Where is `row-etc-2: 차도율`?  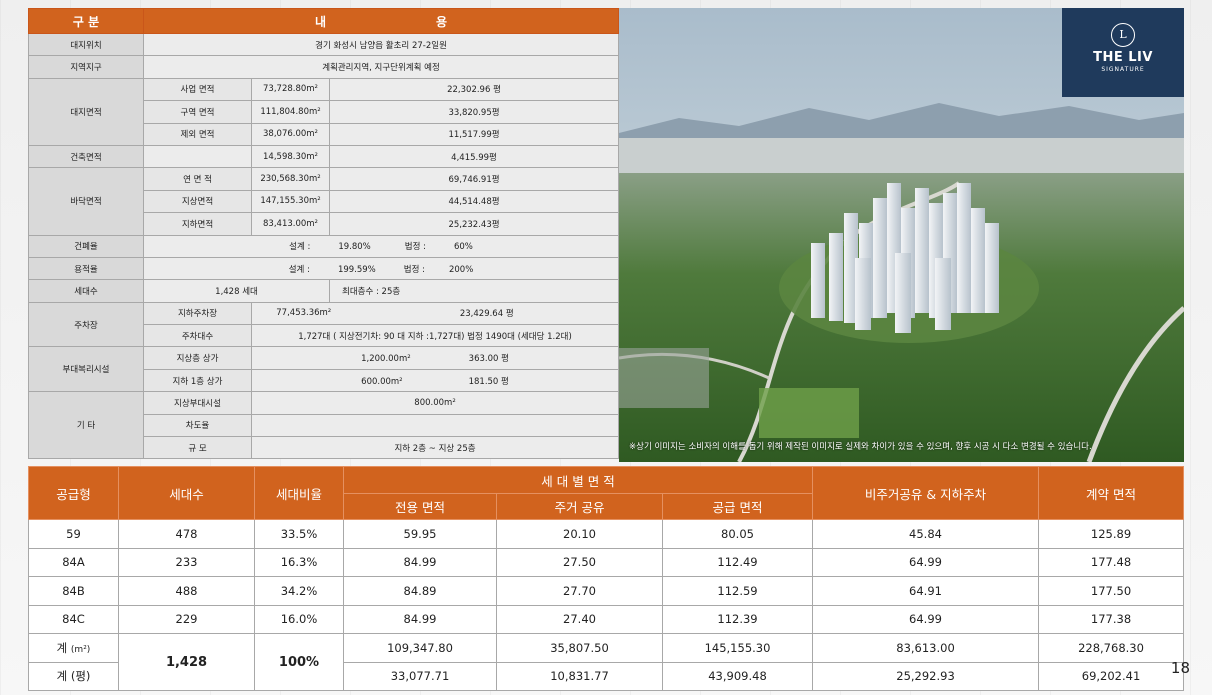 row-etc-2: 차도율 is located at coordinates (324, 425).